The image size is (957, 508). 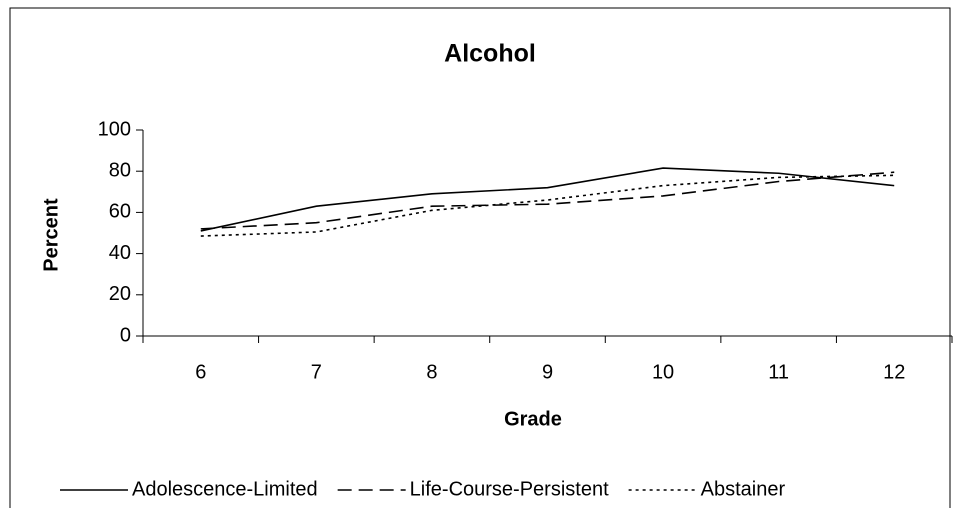 What do you see at coordinates (316, 372) in the screenshot?
I see `x-tick-label: 7` at bounding box center [316, 372].